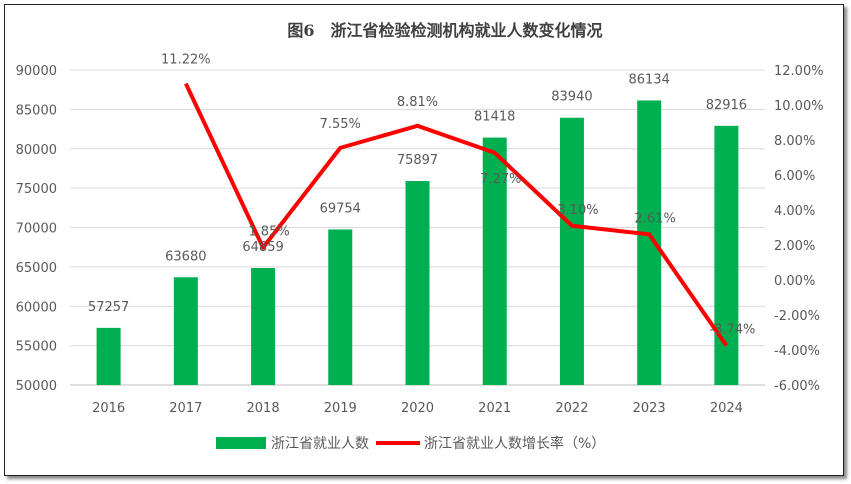 The height and width of the screenshot is (484, 851). What do you see at coordinates (36, 71) in the screenshot?
I see `left-tick-label: 90000` at bounding box center [36, 71].